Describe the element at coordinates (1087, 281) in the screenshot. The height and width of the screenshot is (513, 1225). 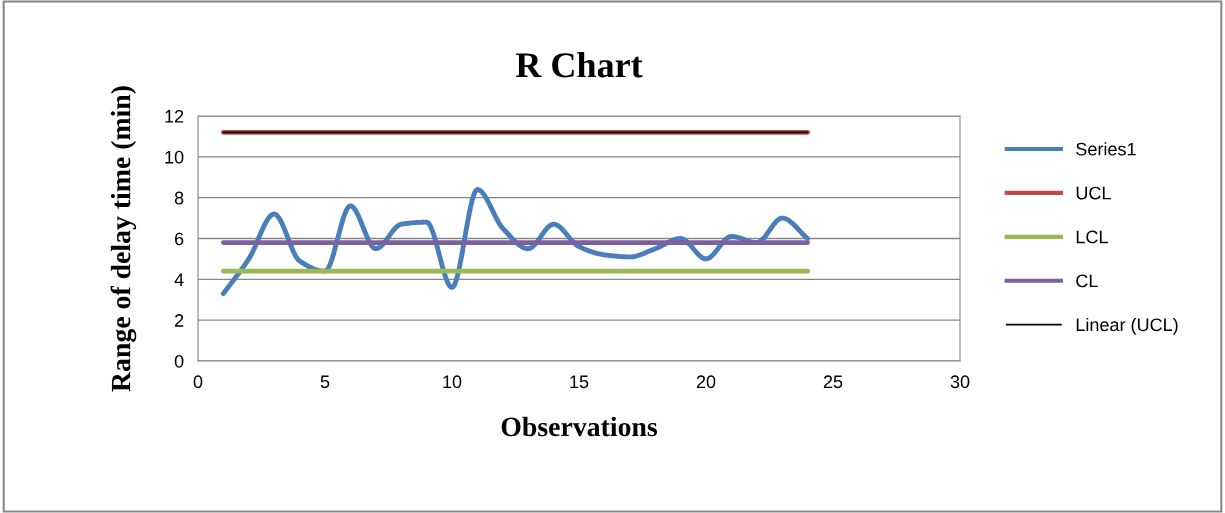
I see `legend-label: CL` at that location.